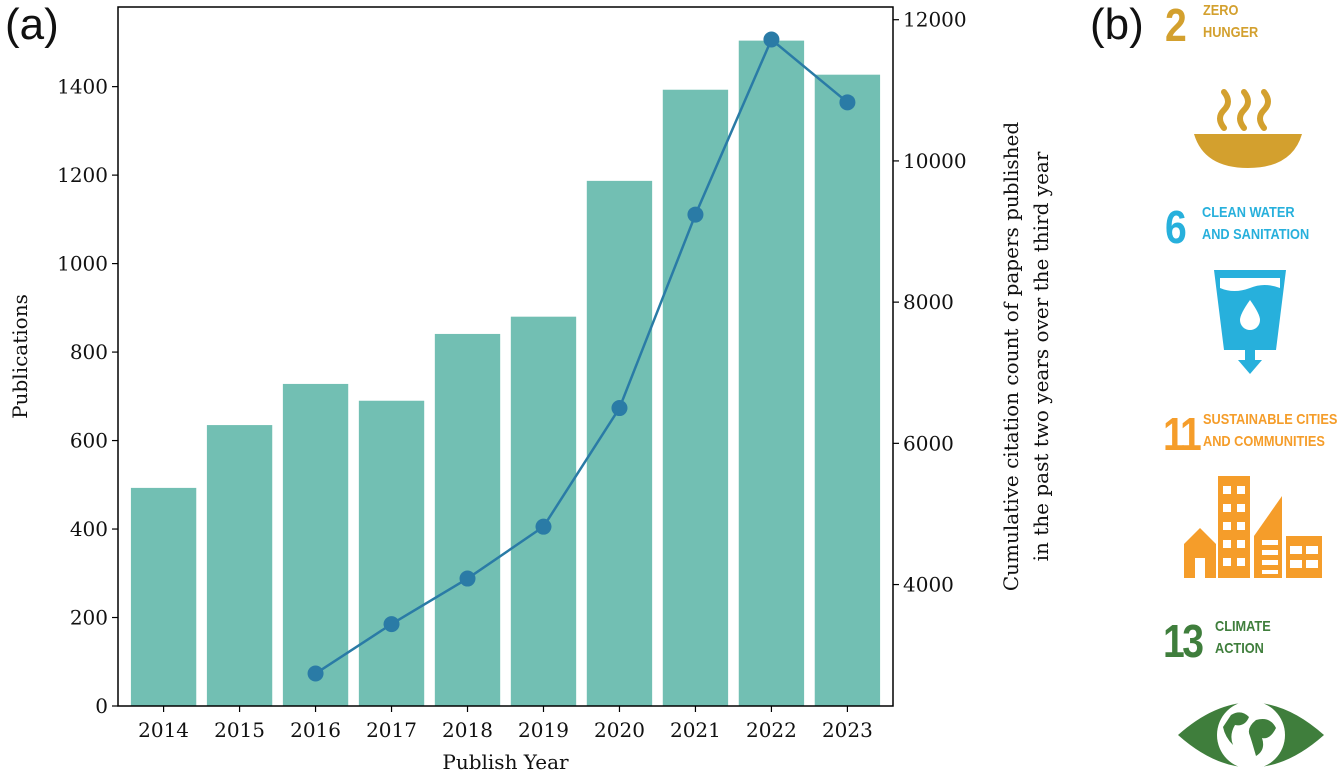  I want to click on y-tick-label: 1000, so click(82, 264).